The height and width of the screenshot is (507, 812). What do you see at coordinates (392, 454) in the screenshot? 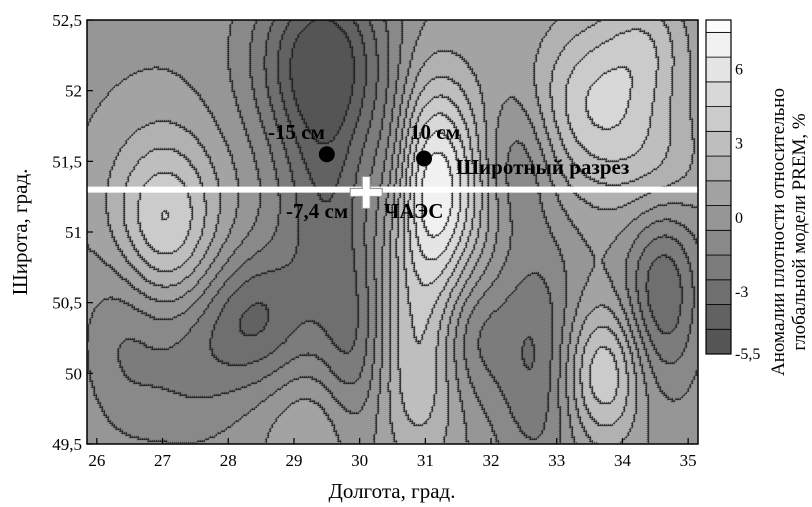
I see `x-axis: 26 27 28 29 30 31 32 33 34 35` at bounding box center [392, 454].